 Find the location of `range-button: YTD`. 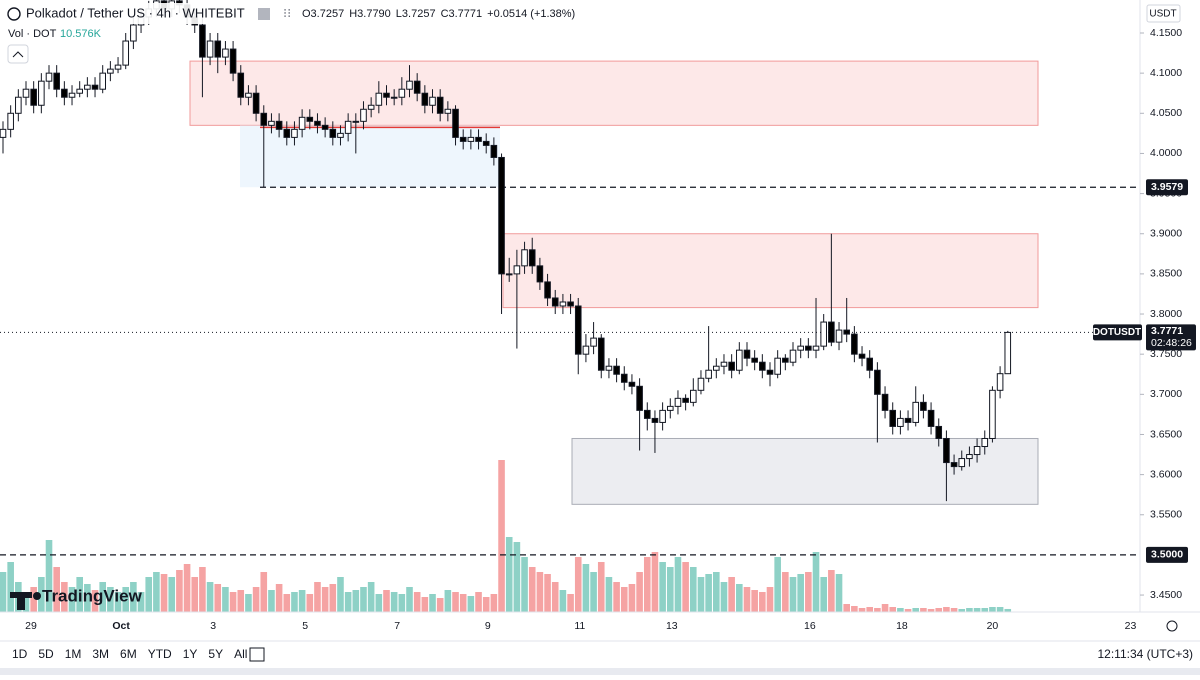

range-button: YTD is located at coordinates (160, 654).